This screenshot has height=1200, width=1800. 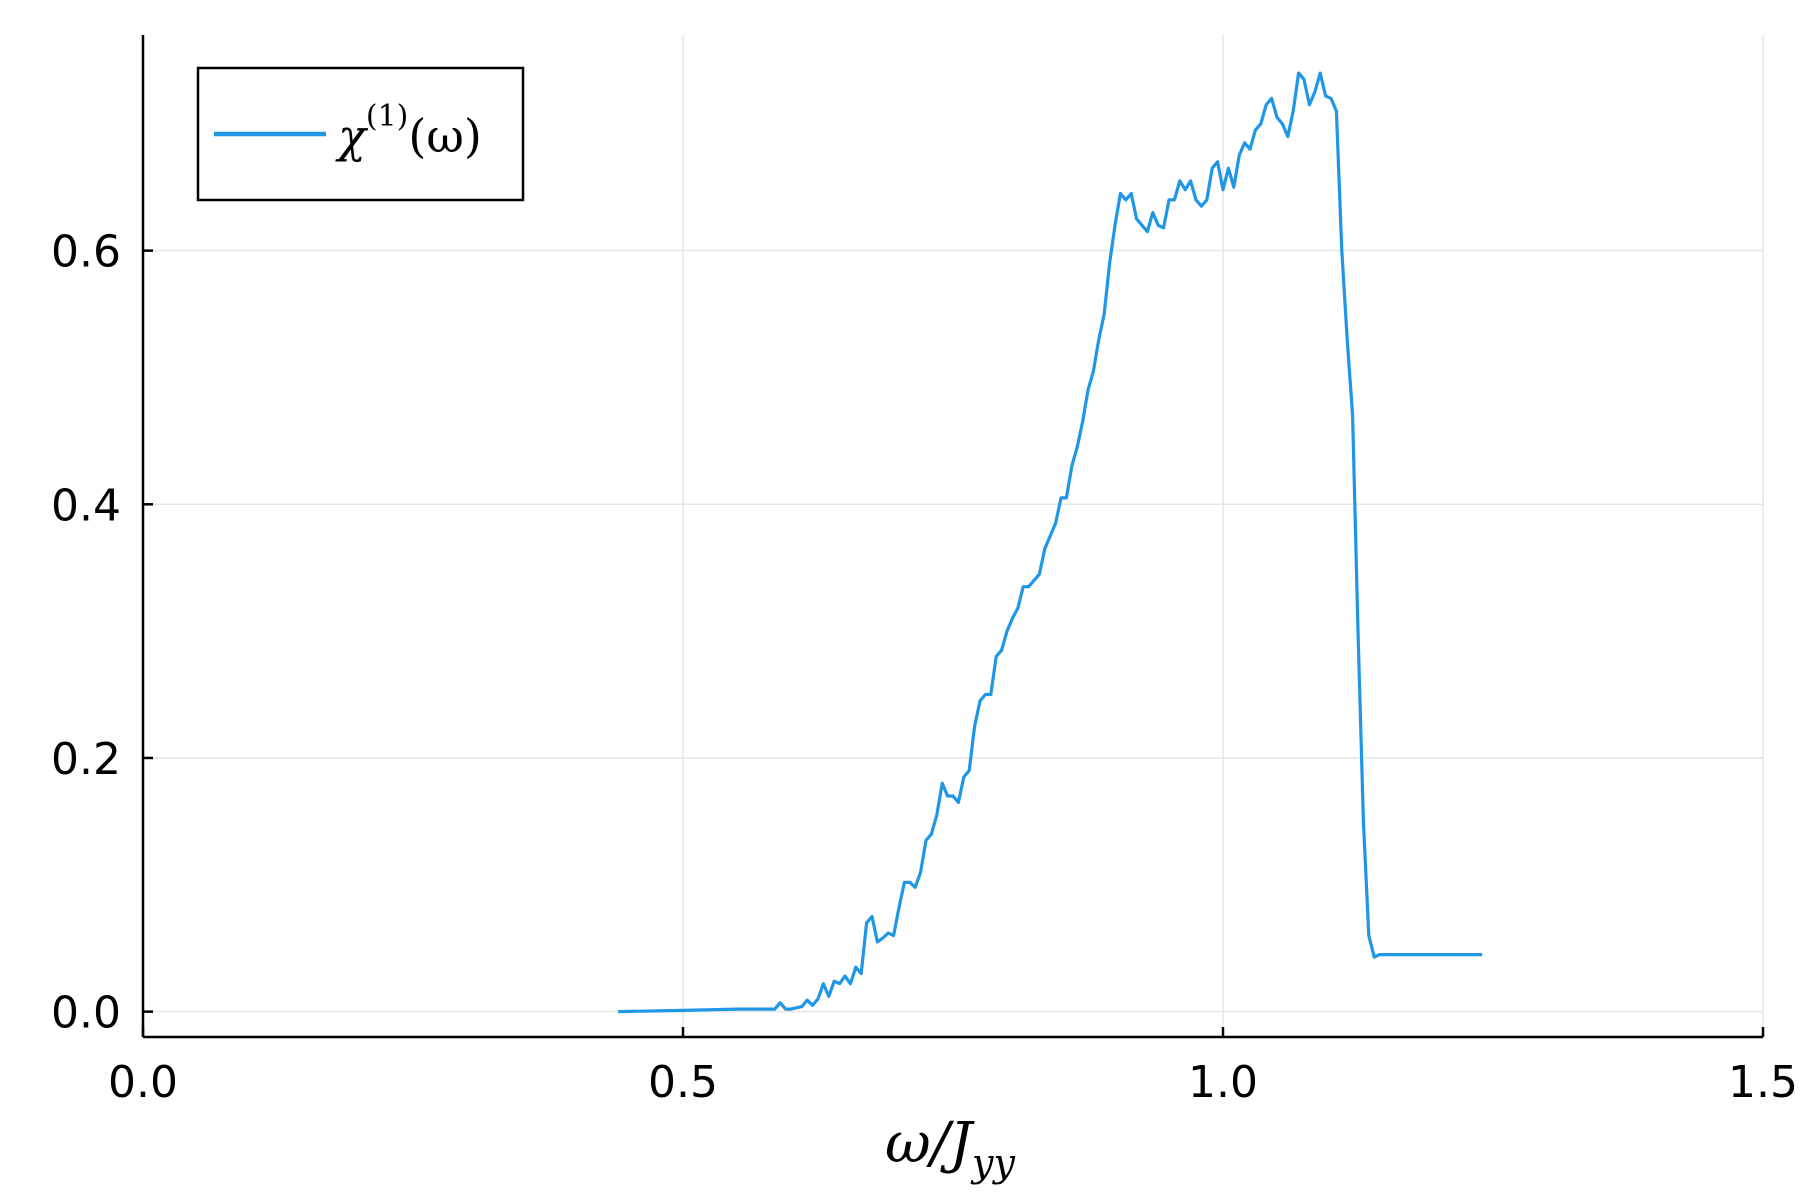 What do you see at coordinates (86, 252) in the screenshot?
I see `y-tick-label-3: 0.6` at bounding box center [86, 252].